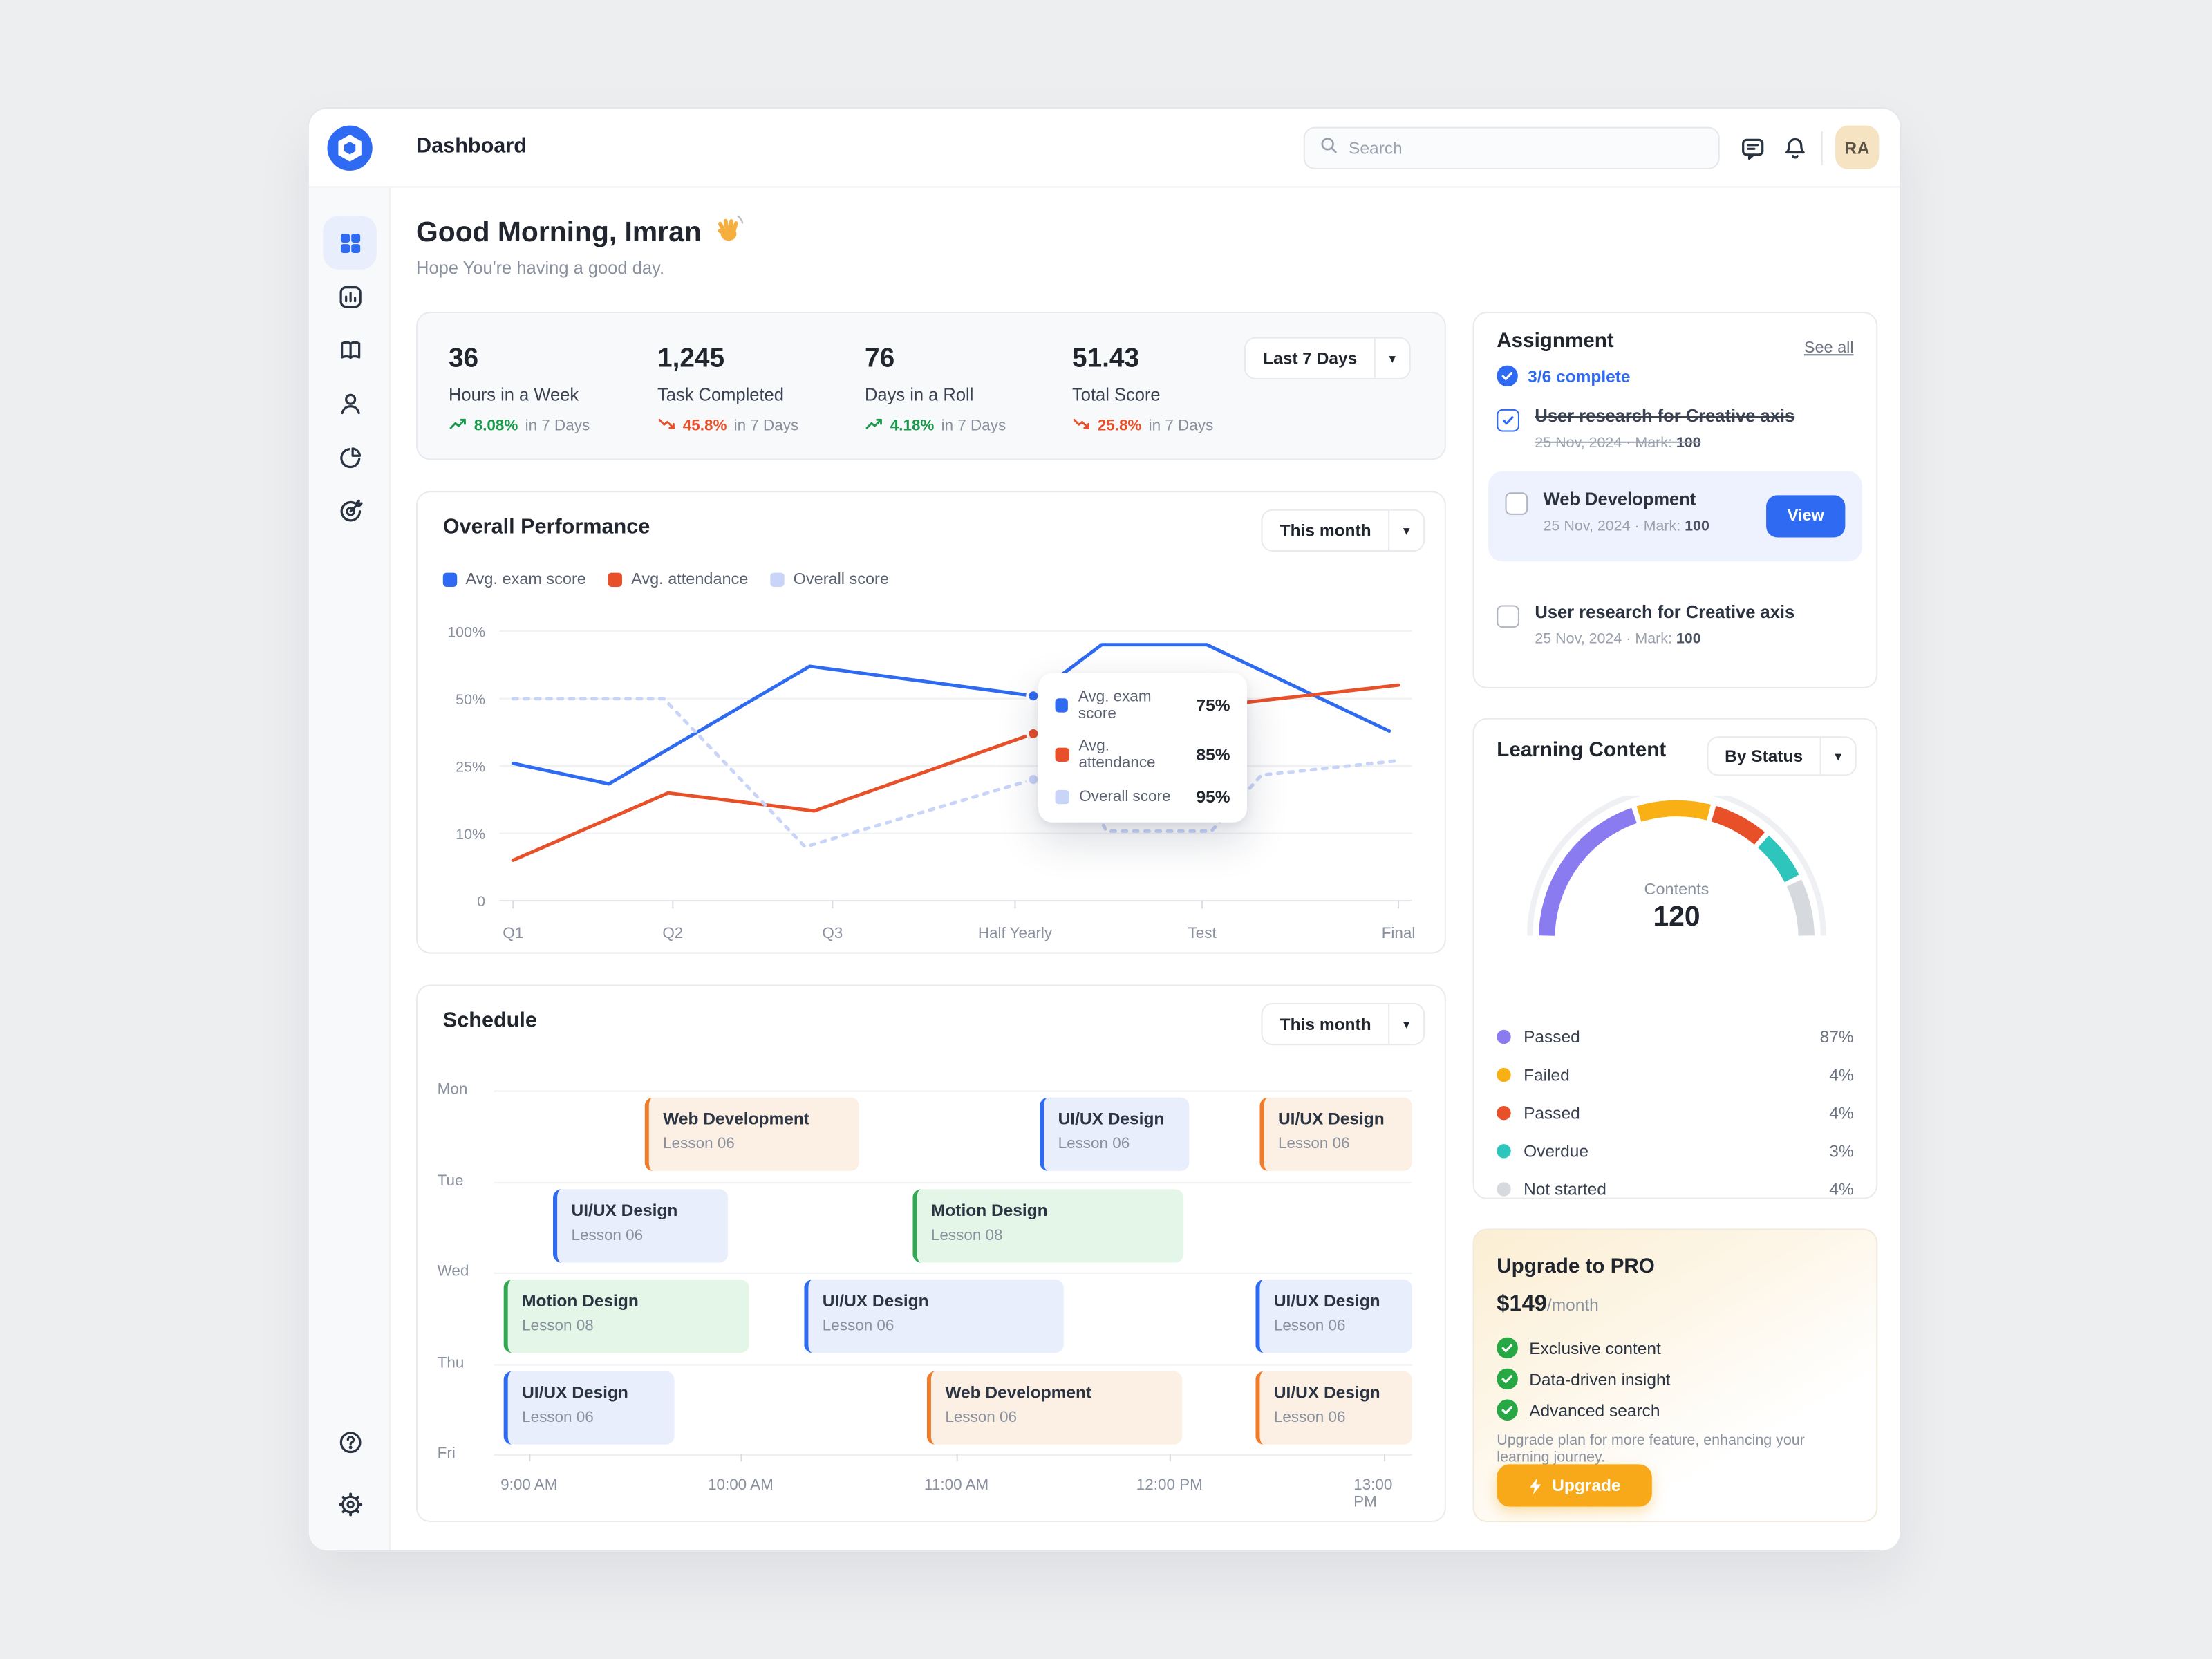  I want to click on svg-text: Q1, so click(513, 932).